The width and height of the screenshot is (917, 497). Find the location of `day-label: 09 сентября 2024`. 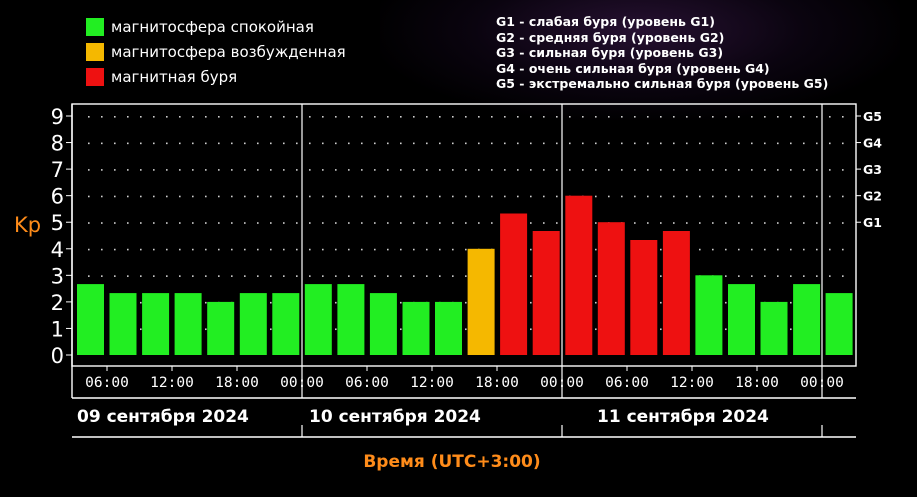

day-label: 09 сентября 2024 is located at coordinates (163, 417).